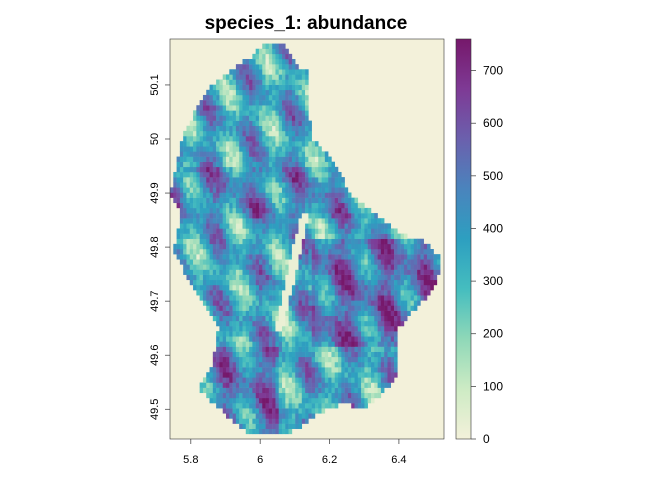  What do you see at coordinates (405, 257) in the screenshot?
I see `raster-cell-1963` at bounding box center [405, 257].